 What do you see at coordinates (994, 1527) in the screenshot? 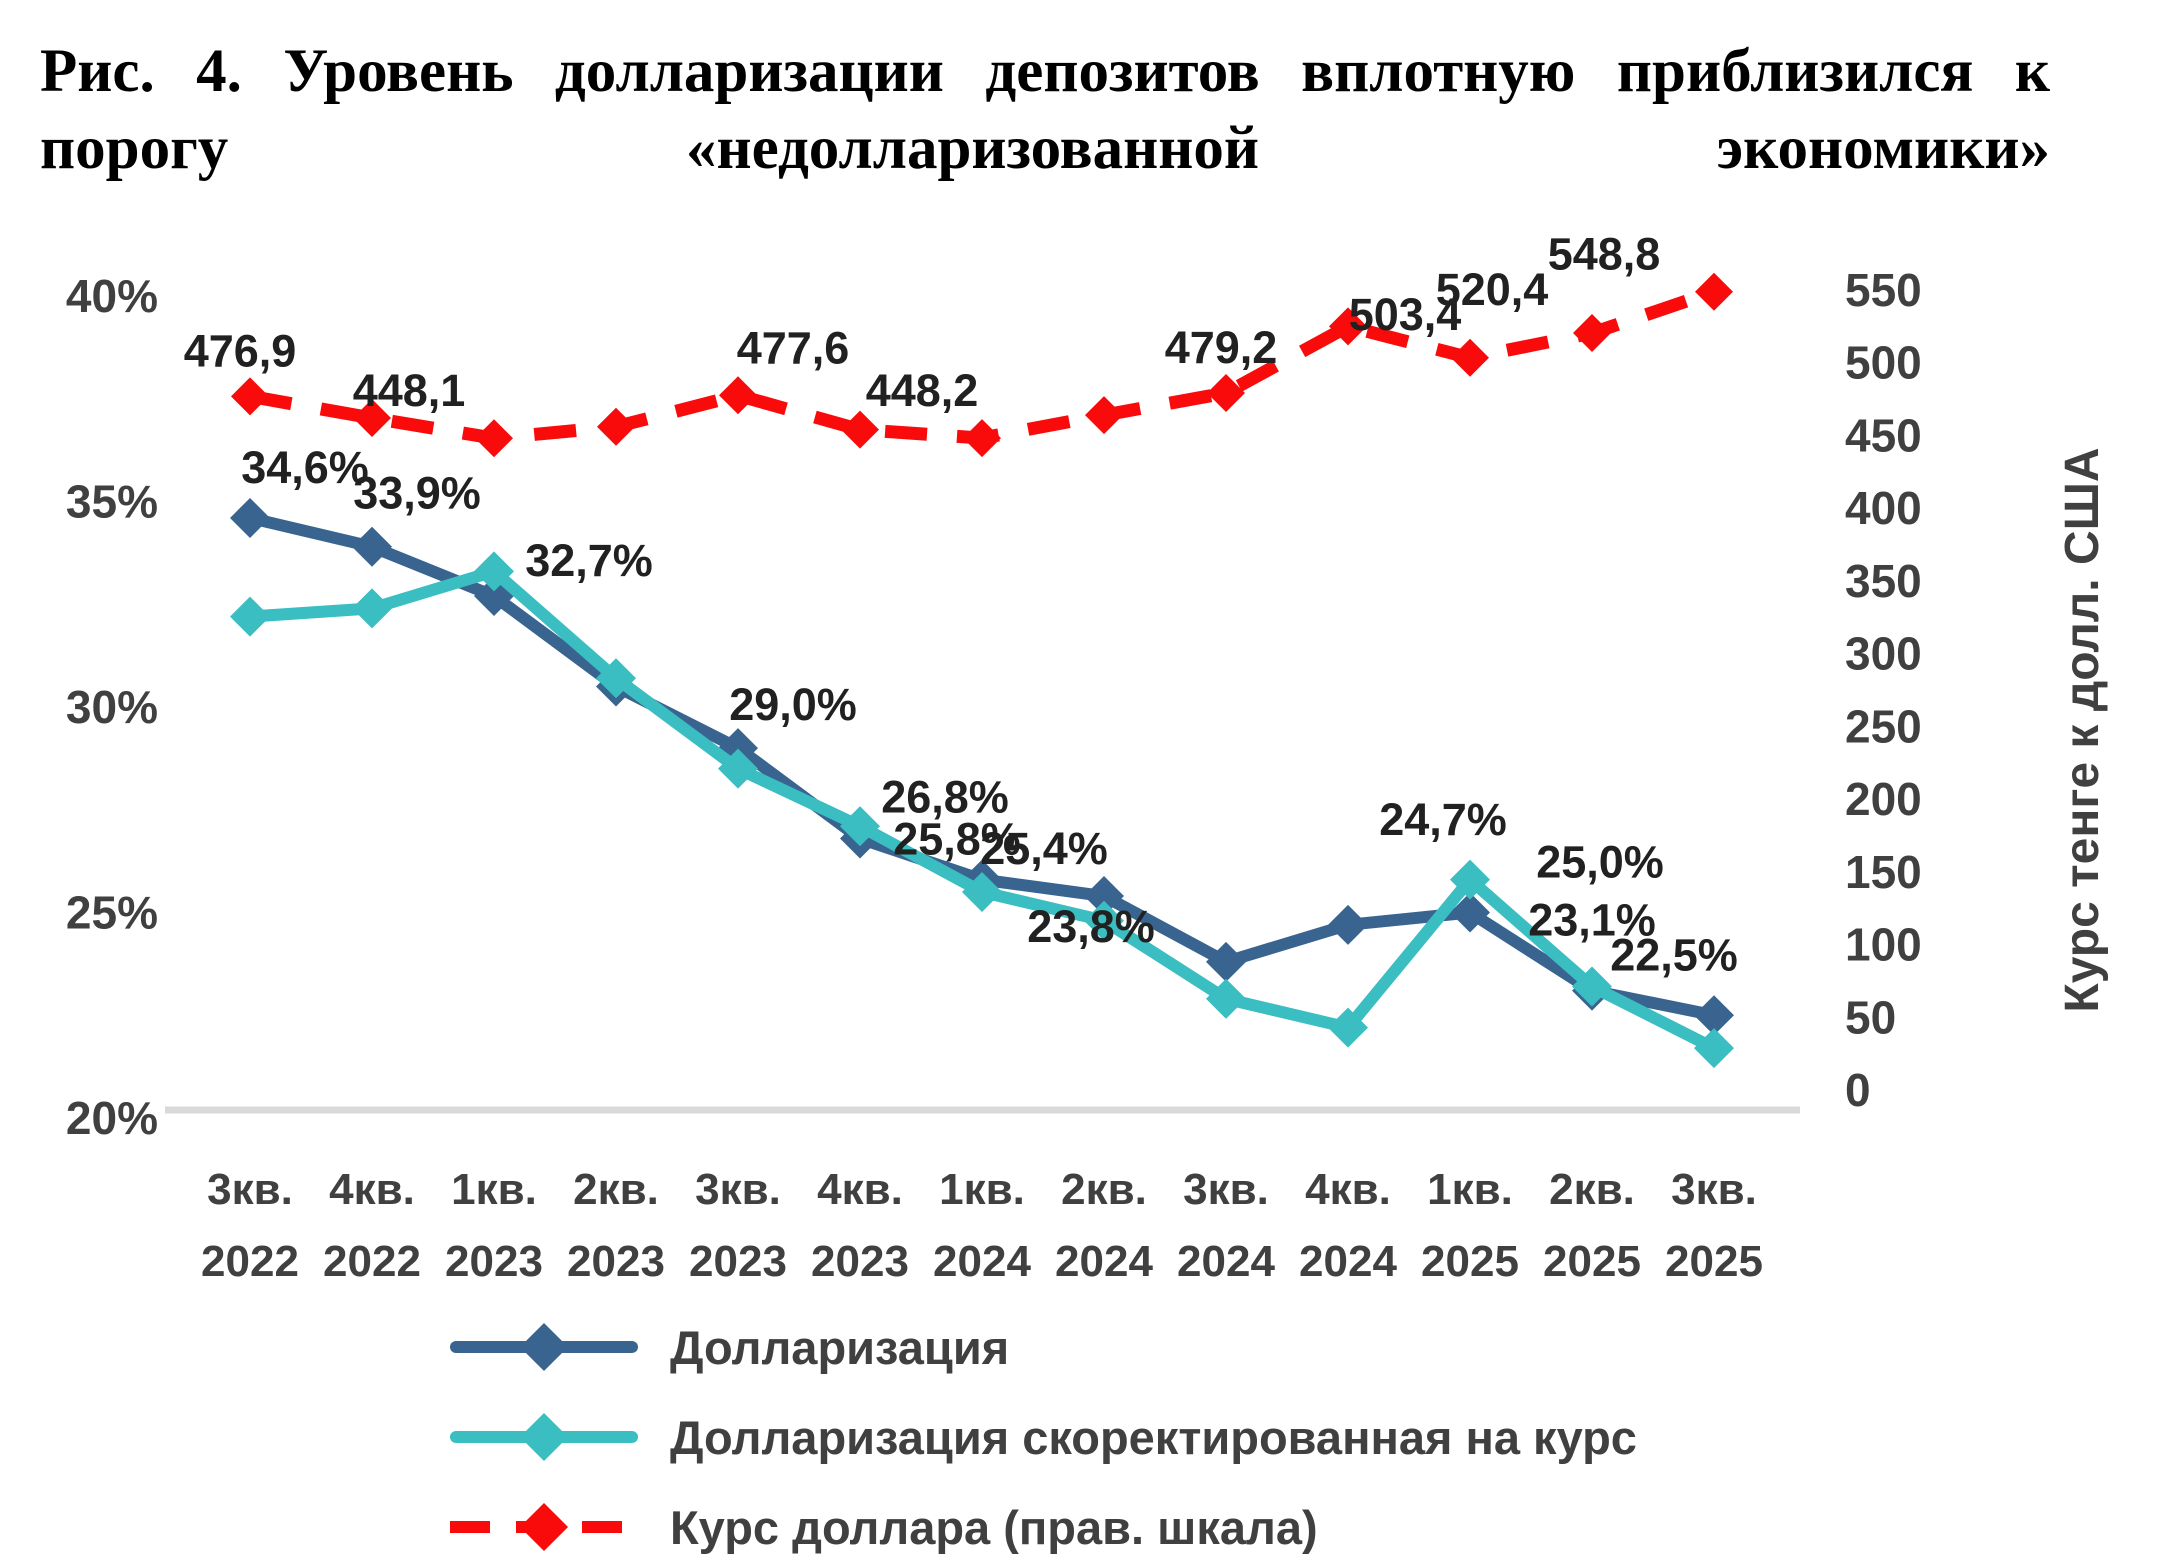
I see `legend-label-usd-rate: Курс доллара (прав. шкала)` at bounding box center [994, 1527].